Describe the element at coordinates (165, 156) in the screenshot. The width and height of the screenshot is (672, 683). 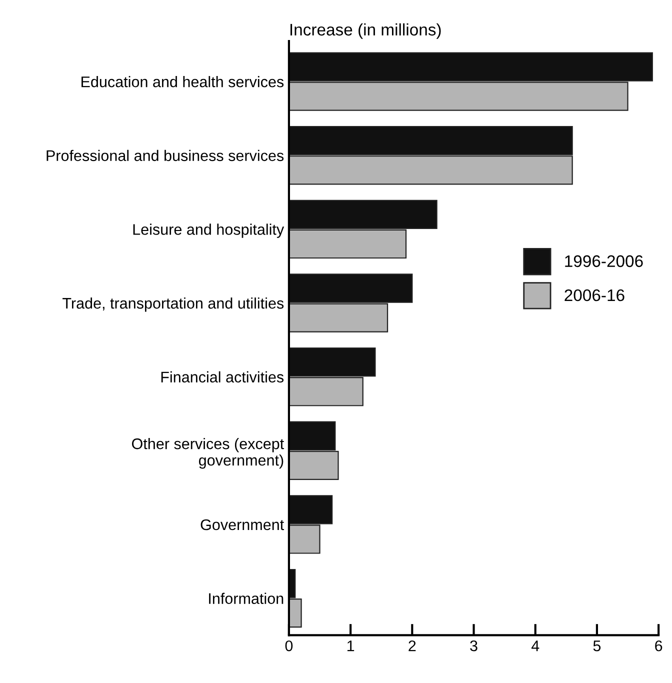
I see `y-tick-label: Professional and business services` at that location.